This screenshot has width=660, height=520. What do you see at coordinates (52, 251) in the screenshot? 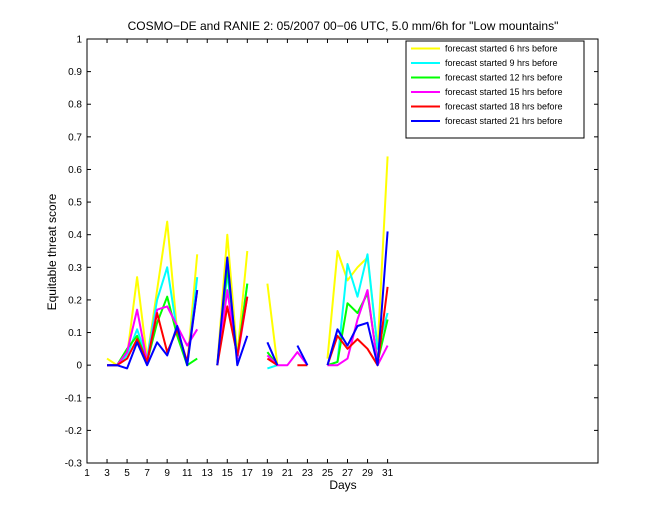
I see `y-axis-label: Equitable threat score` at bounding box center [52, 251].